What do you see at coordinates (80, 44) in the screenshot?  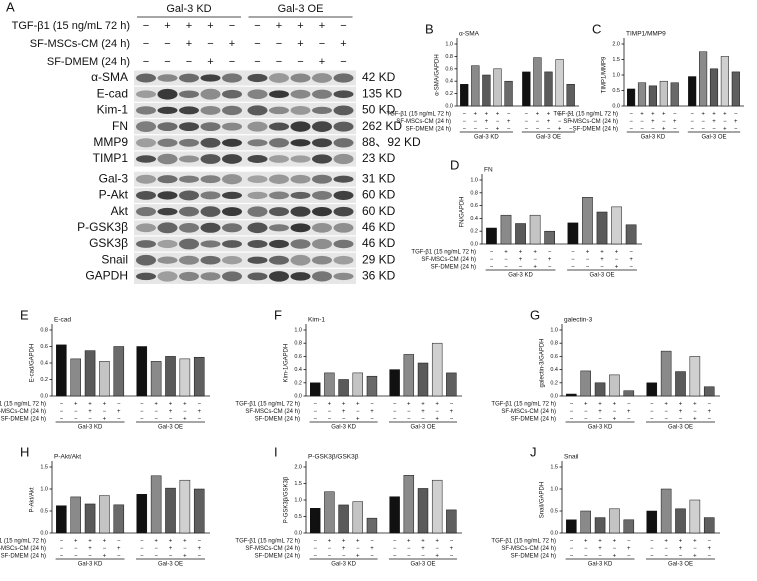 I see `treatment-label: SF-MSCs-CM (24 h)` at bounding box center [80, 44].